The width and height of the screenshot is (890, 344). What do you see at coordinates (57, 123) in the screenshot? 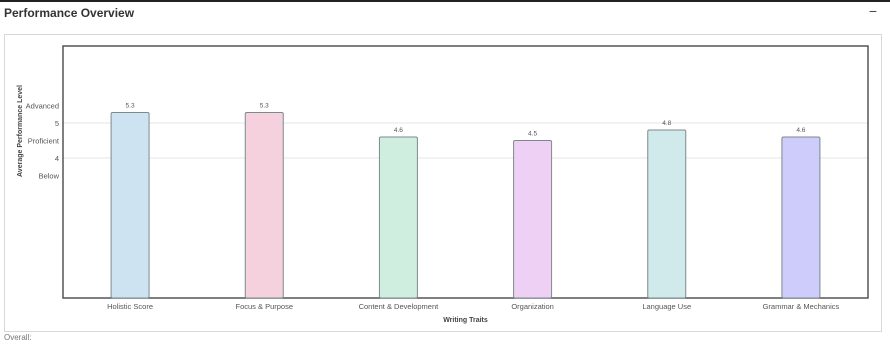
I see `y-tick-label: 5` at bounding box center [57, 123].